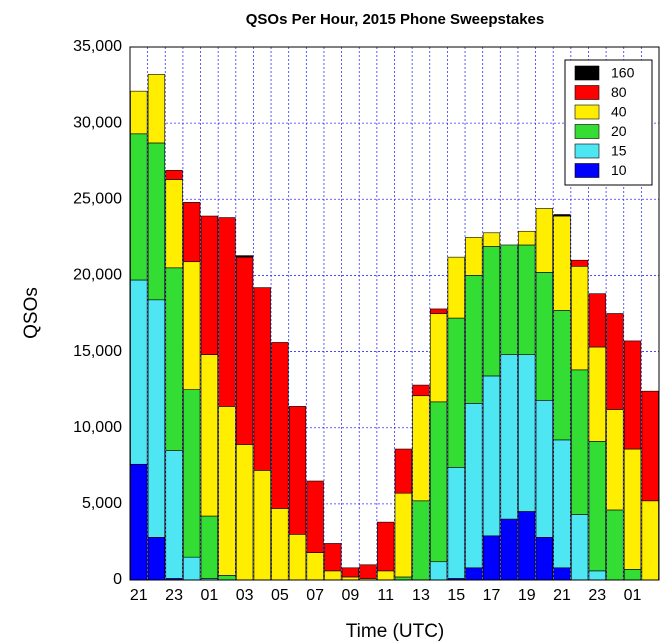  I want to click on chart-title: QSOs Per Hour, 2015 Phone Sweepstakes, so click(395, 19).